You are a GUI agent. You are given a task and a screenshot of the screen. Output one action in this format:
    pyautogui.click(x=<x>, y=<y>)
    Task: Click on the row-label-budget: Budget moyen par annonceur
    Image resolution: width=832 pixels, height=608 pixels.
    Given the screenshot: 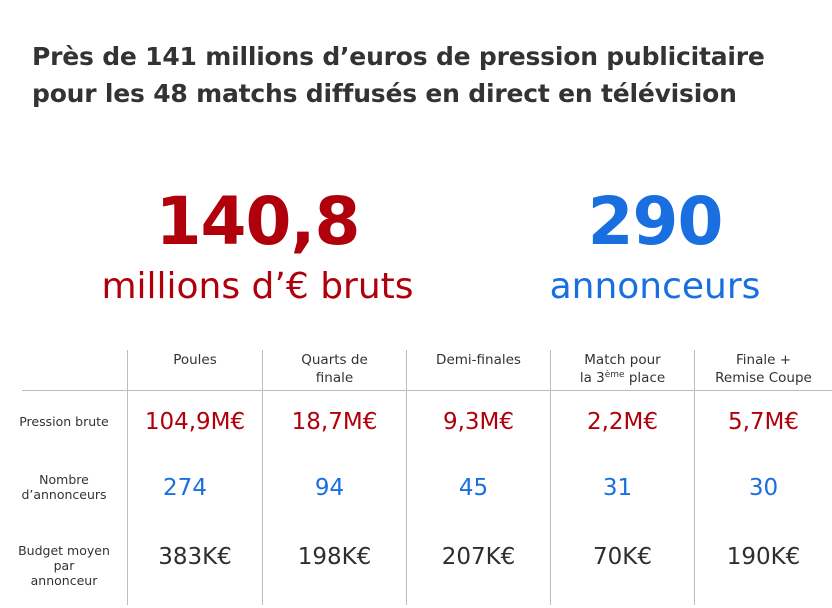 What is the action you would take?
    pyautogui.click(x=64, y=565)
    